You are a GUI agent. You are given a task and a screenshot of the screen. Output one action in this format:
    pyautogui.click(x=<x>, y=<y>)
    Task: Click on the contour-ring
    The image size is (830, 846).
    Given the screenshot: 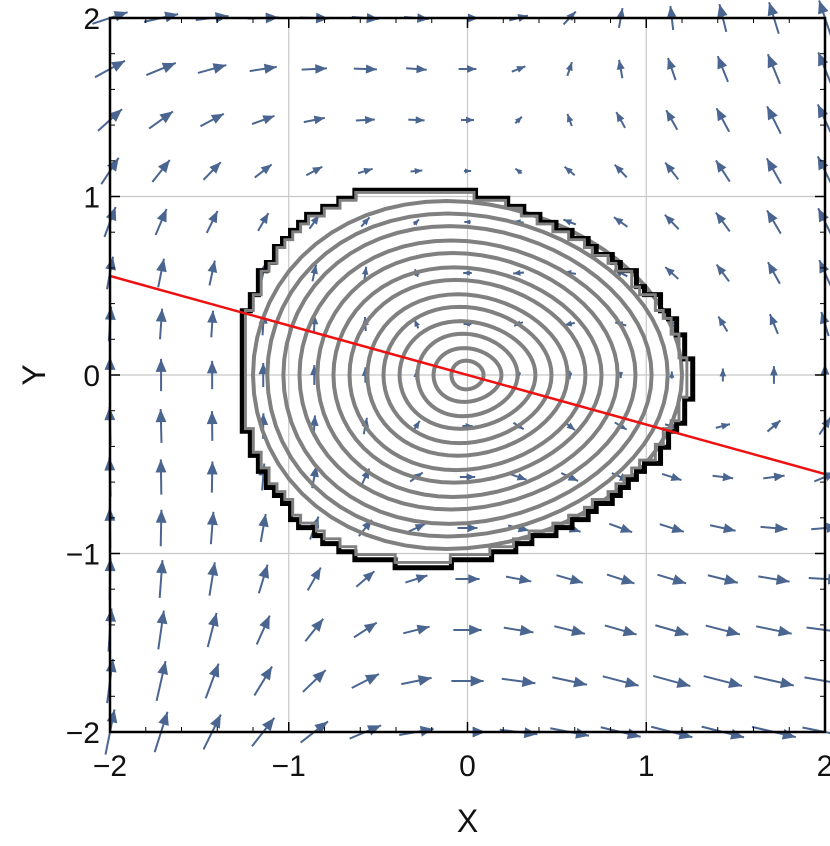 What is the action you would take?
    pyautogui.click(x=467, y=375)
    